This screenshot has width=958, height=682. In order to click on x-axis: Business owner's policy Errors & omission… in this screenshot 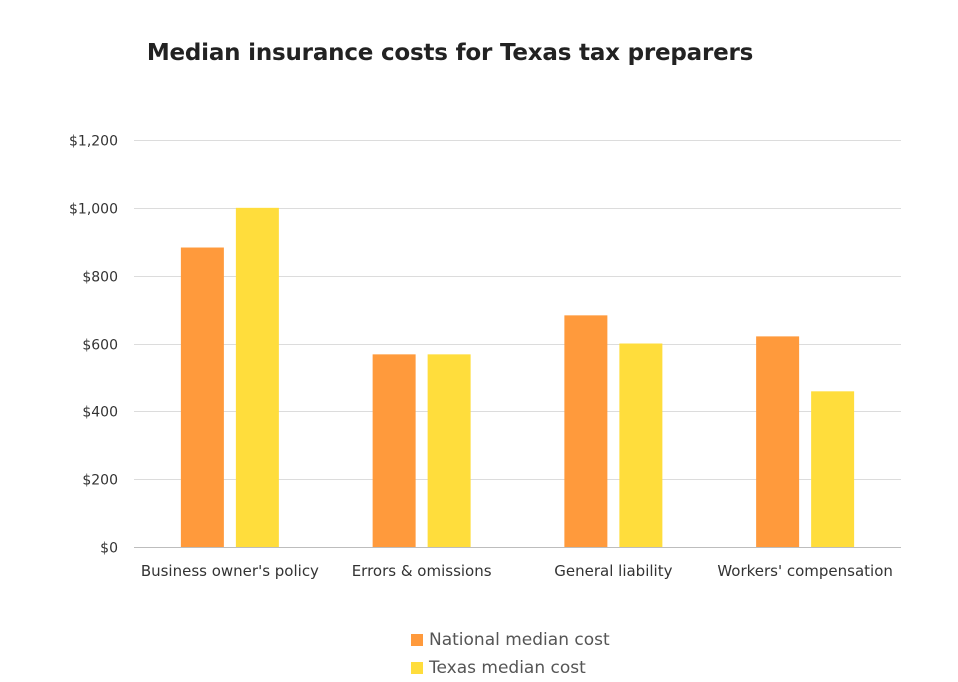, I will do `click(517, 571)`.